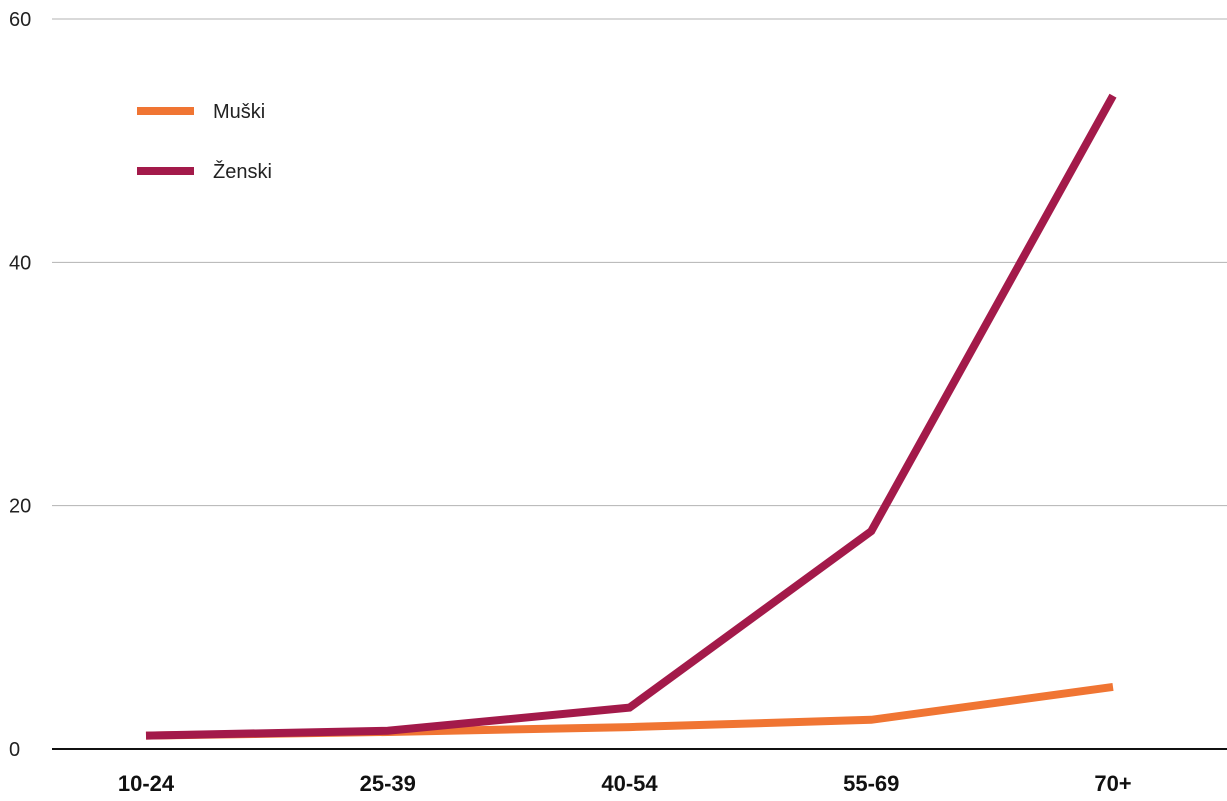 This screenshot has width=1227, height=801. Describe the element at coordinates (204, 142) in the screenshot. I see `legend: Muški Ženski` at that location.